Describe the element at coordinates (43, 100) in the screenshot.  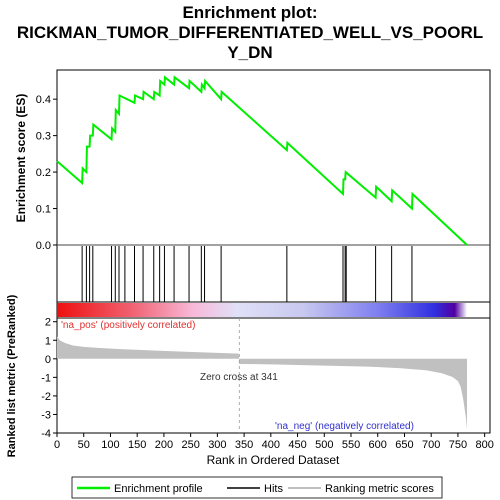
I see `es-ytick-label: 0.4` at that location.